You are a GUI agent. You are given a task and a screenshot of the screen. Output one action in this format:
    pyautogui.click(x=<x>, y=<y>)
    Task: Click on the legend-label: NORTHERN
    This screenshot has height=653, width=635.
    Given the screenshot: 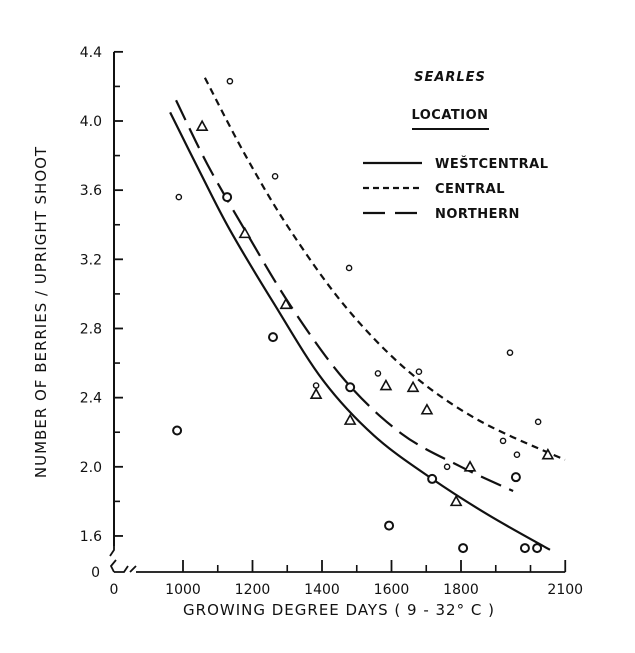 What is the action you would take?
    pyautogui.click(x=477, y=214)
    